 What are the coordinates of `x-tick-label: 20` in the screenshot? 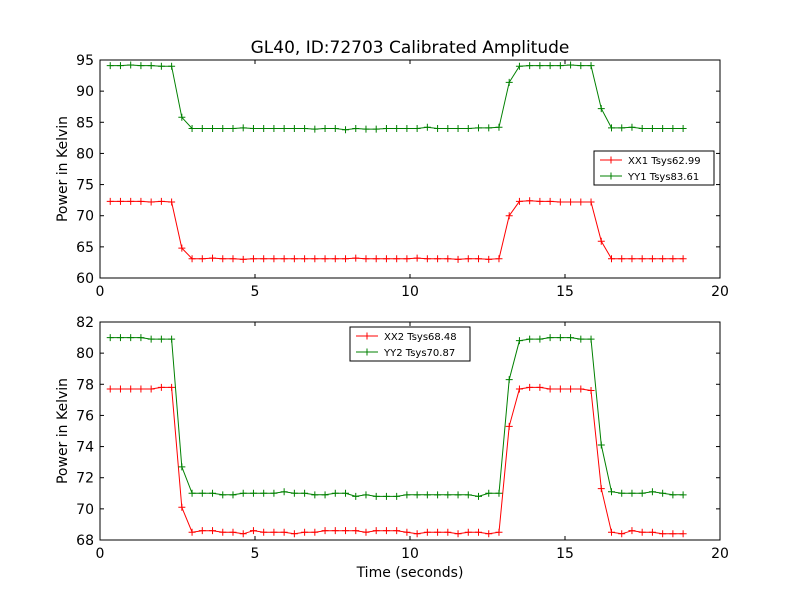 It's located at (720, 554).